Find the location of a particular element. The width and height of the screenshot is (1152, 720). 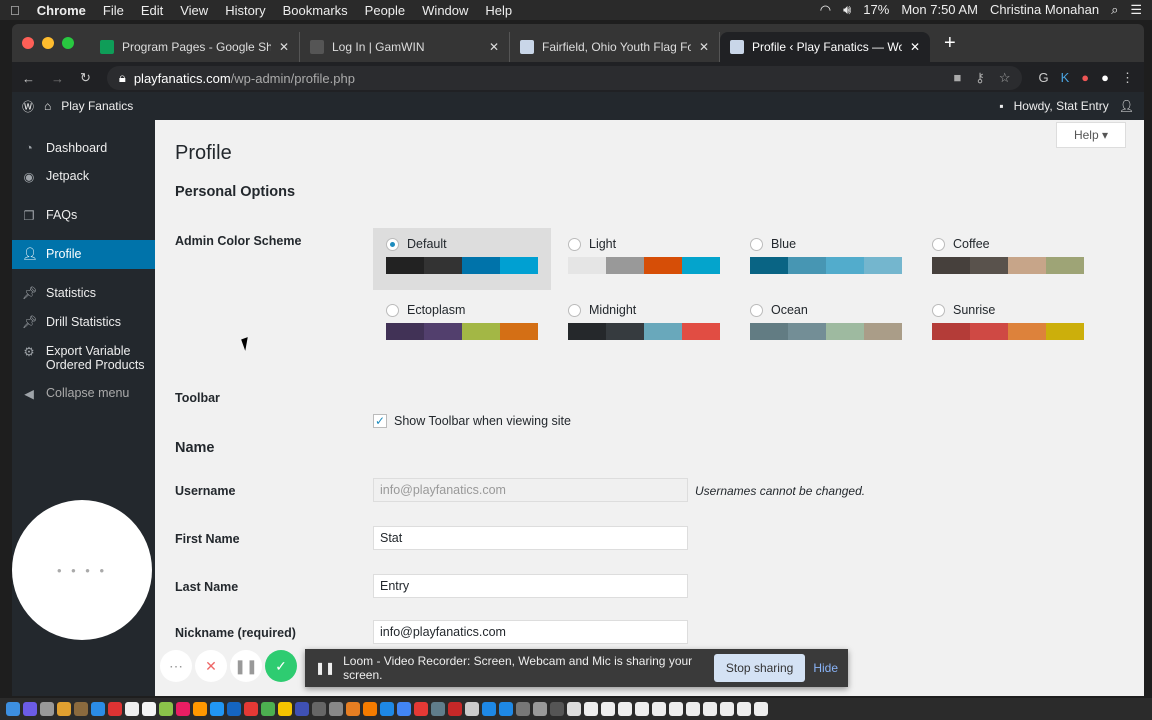

last-name-field: Entry is located at coordinates (530, 586).